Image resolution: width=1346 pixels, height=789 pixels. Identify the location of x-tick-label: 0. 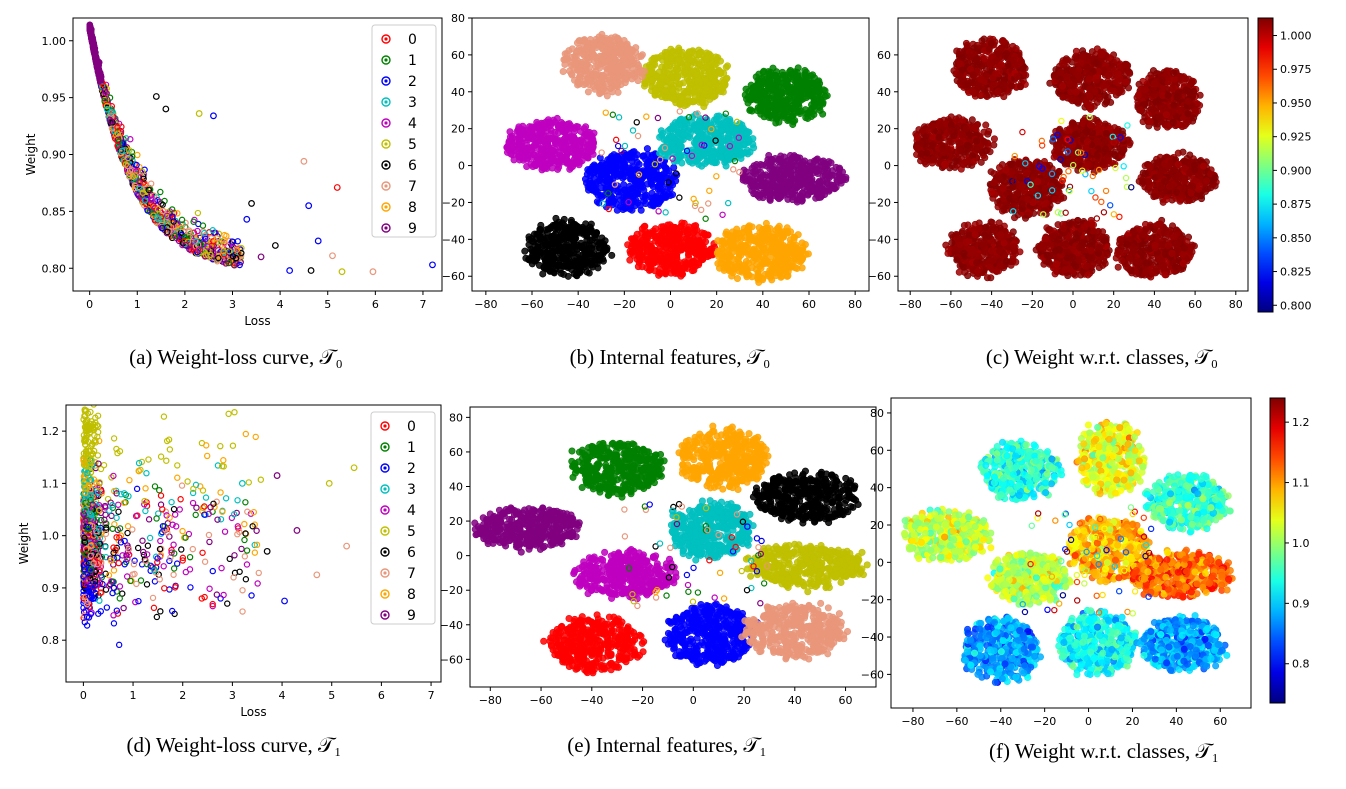
(89, 304).